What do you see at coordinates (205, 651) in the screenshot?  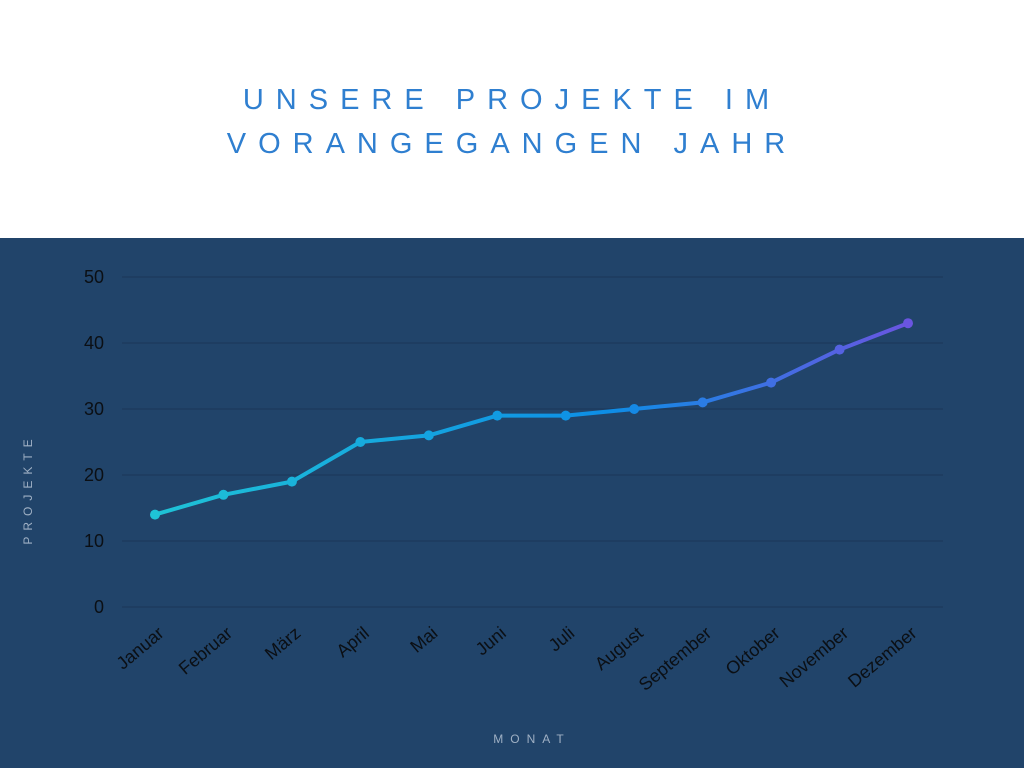 I see `x-tick-label: Februar` at bounding box center [205, 651].